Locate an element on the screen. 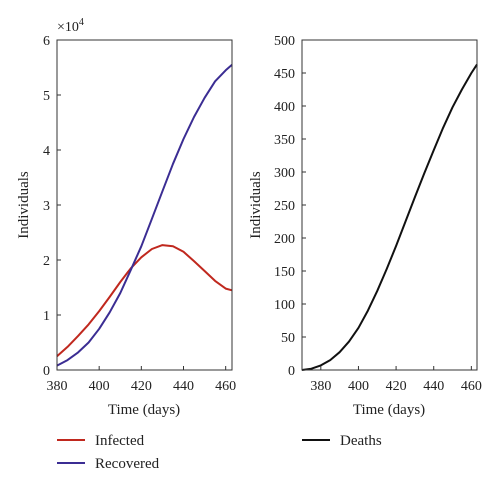 This screenshot has height=486, width=500. y-tick-label: 100 is located at coordinates (284, 305).